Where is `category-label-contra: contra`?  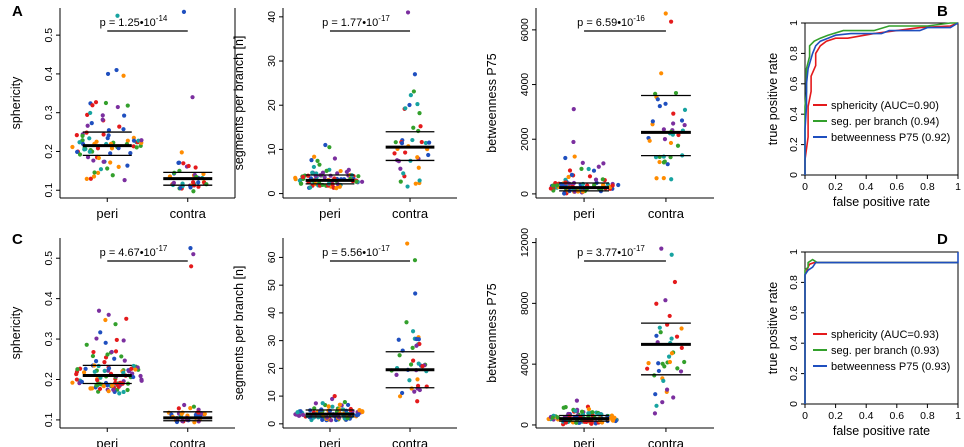
category-label-contra: contra is located at coordinates (666, 441).